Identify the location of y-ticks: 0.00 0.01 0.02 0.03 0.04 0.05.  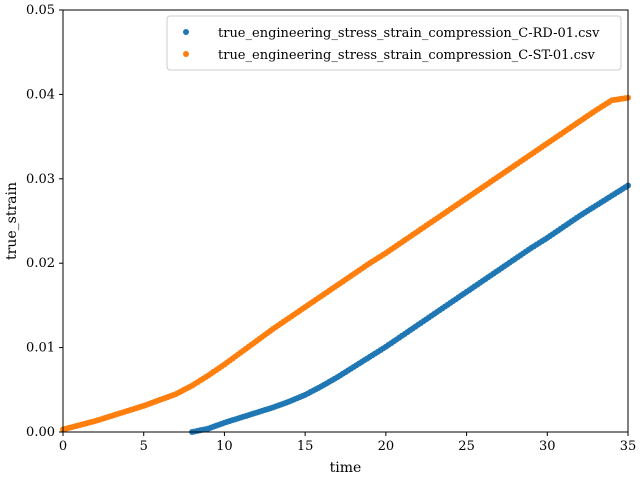
(44, 221).